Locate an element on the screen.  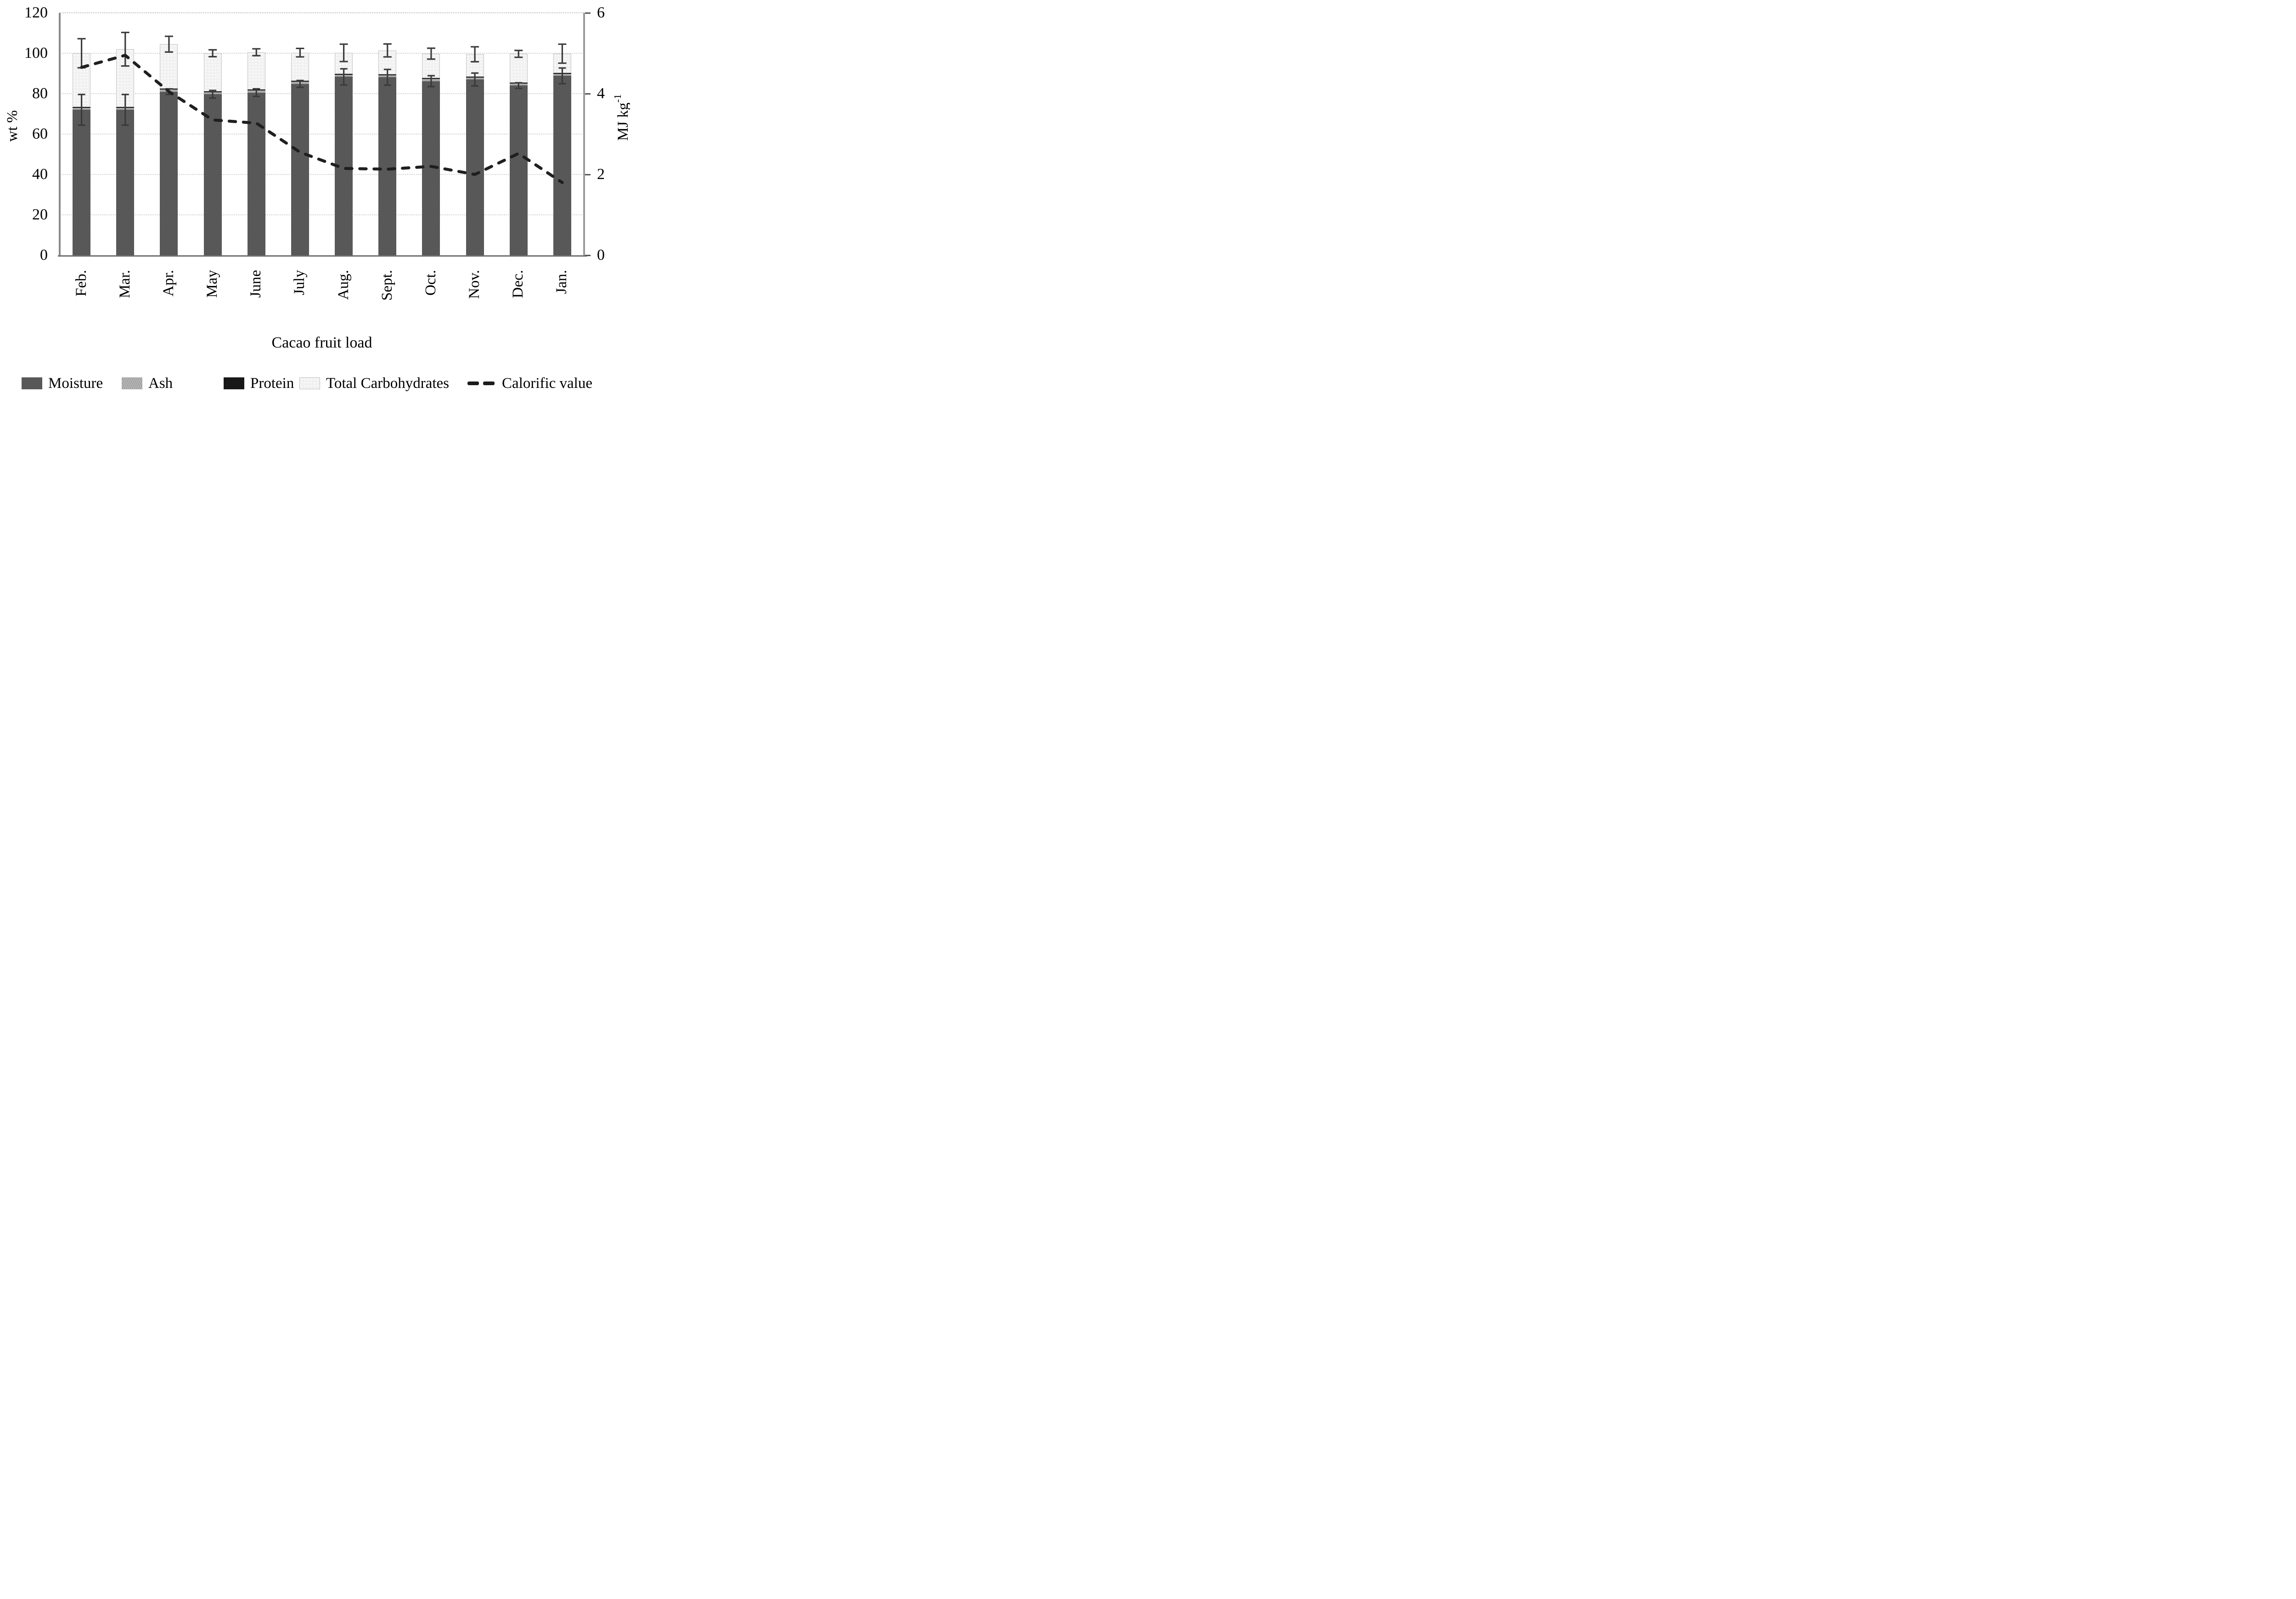
right-axis-line is located at coordinates (584, 135).